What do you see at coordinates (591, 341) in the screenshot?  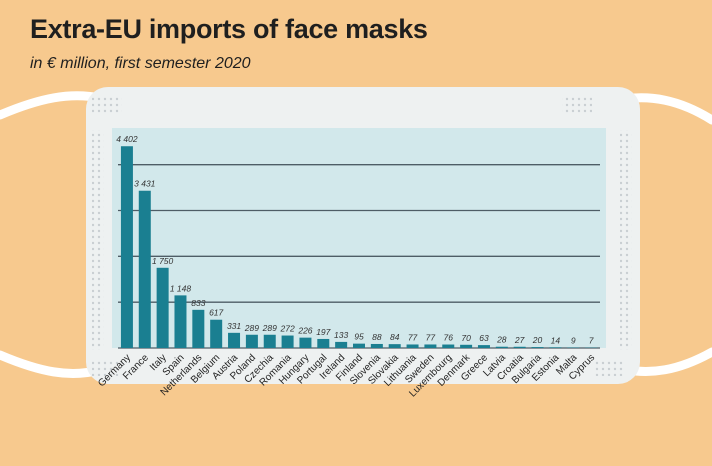 I see `value-label-cyprus: 7` at bounding box center [591, 341].